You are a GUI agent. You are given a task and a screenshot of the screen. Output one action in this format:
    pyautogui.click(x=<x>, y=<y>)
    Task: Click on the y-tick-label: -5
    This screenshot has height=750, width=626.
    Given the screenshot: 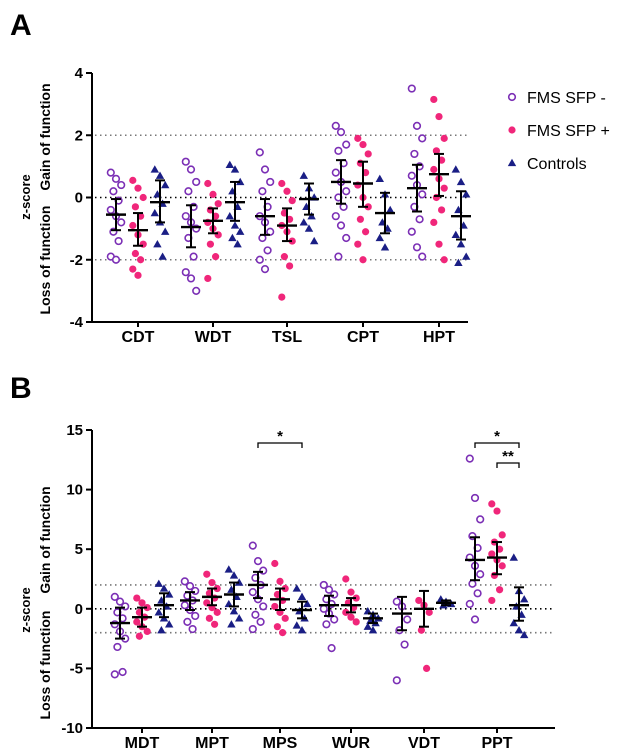 What is the action you would take?
    pyautogui.click(x=76, y=668)
    